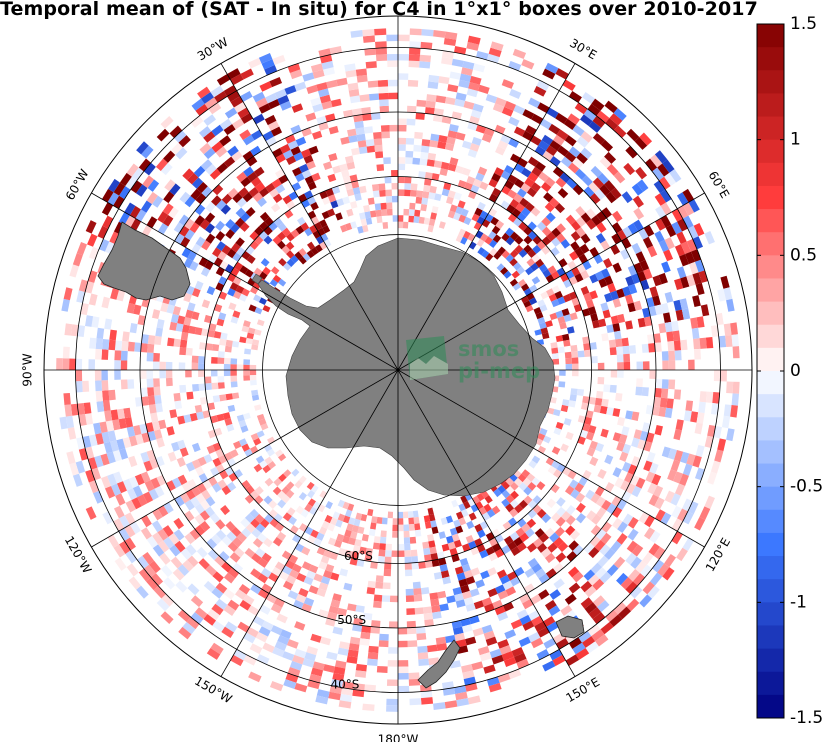 This screenshot has width=827, height=742. What do you see at coordinates (803, 255) in the screenshot?
I see `colorbar-tick-label: 0.5` at bounding box center [803, 255].